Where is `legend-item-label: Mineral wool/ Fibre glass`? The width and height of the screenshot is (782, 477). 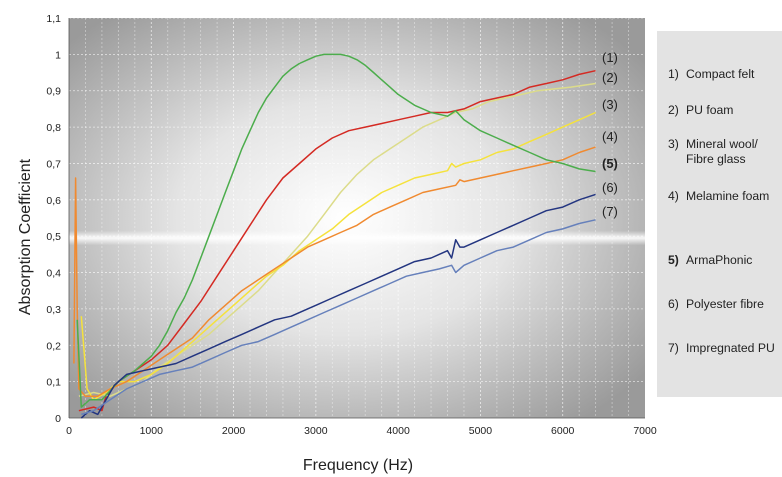 legend-item-label: Mineral wool/ Fibre glass is located at coordinates (722, 151).